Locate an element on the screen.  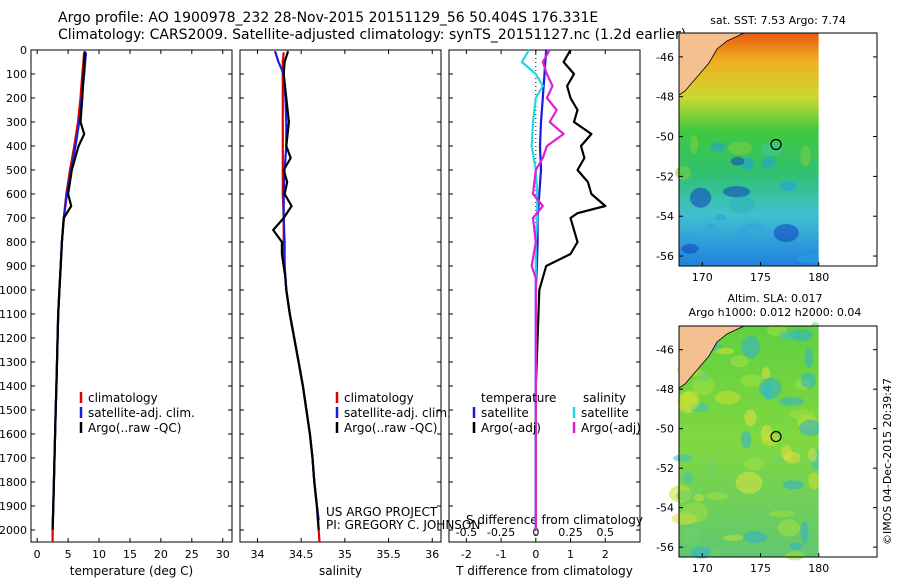
depth-tick-label: 1400 is located at coordinates (13, 386).